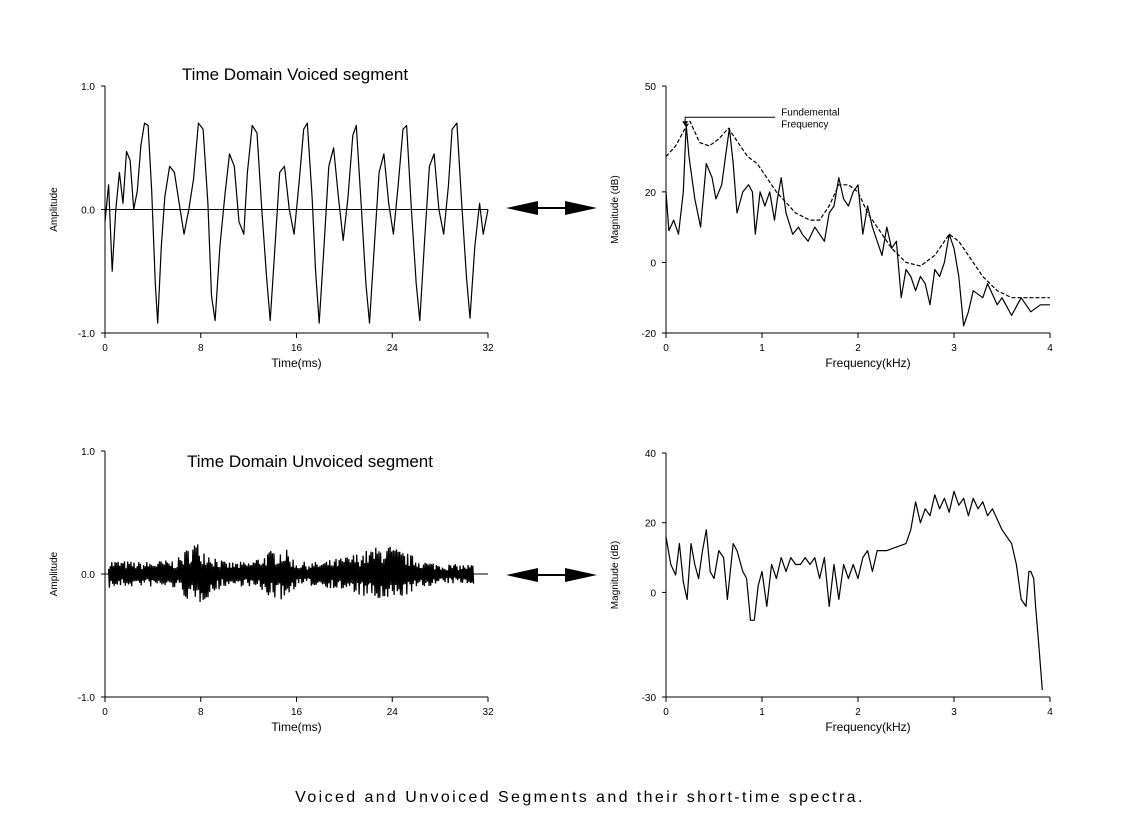  Describe the element at coordinates (295, 74) in the screenshot. I see `chart-title: Time Domain Voiced segment` at that location.